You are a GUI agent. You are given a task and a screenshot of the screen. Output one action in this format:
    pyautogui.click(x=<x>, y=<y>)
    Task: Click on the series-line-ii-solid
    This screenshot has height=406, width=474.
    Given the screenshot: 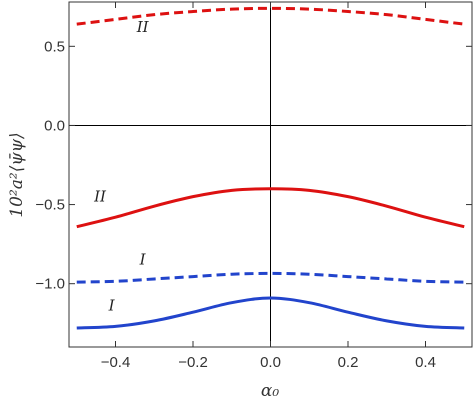 What is the action you would take?
    pyautogui.click(x=270, y=208)
    